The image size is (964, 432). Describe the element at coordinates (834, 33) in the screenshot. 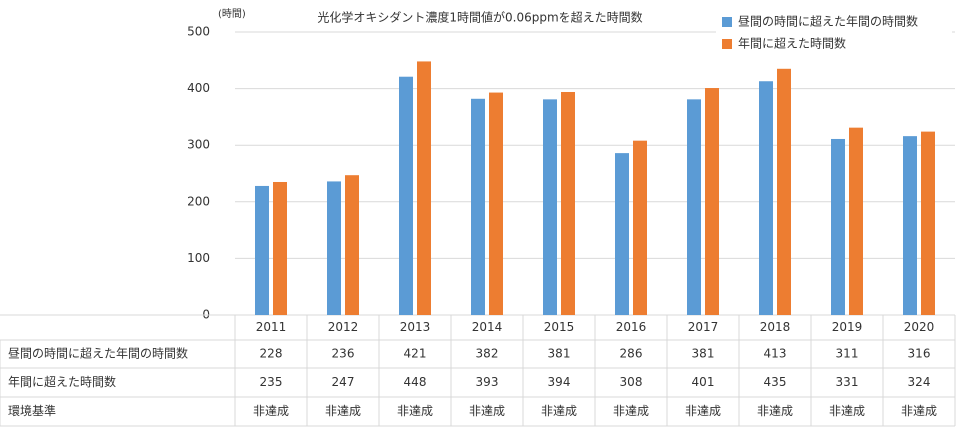

I see `legend-box` at that location.